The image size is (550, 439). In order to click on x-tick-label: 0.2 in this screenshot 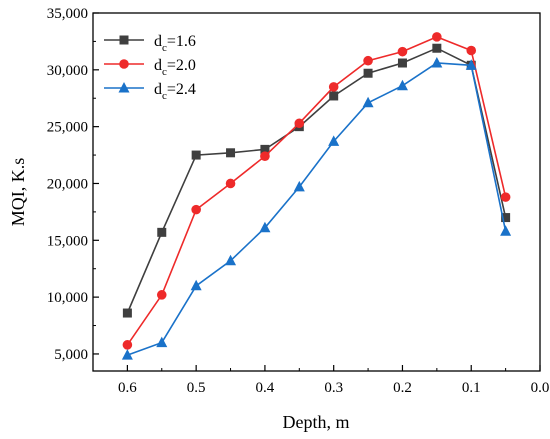, I will do `click(402, 388)`.